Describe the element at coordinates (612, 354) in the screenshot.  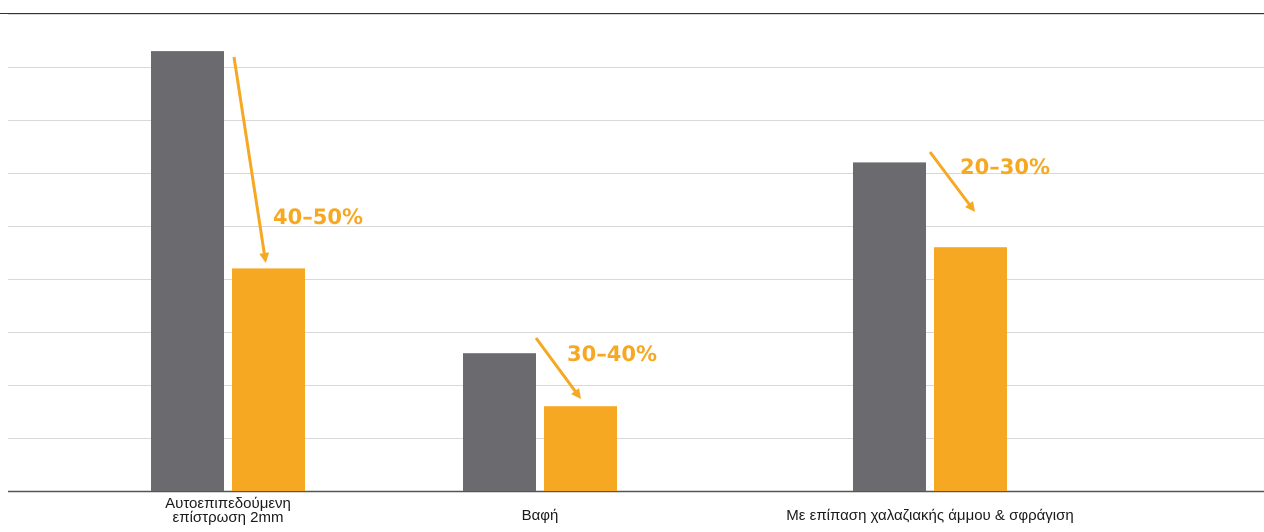
I see `change-percent-label: 30–40%` at that location.